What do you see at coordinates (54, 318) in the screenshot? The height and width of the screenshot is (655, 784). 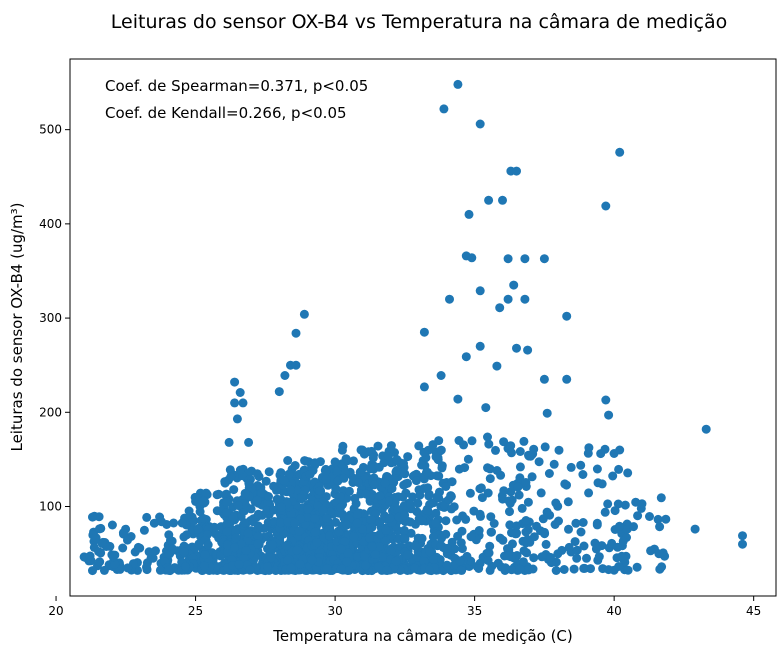 I see `y-axis-ticks: 100 200 300 400 500` at bounding box center [54, 318].